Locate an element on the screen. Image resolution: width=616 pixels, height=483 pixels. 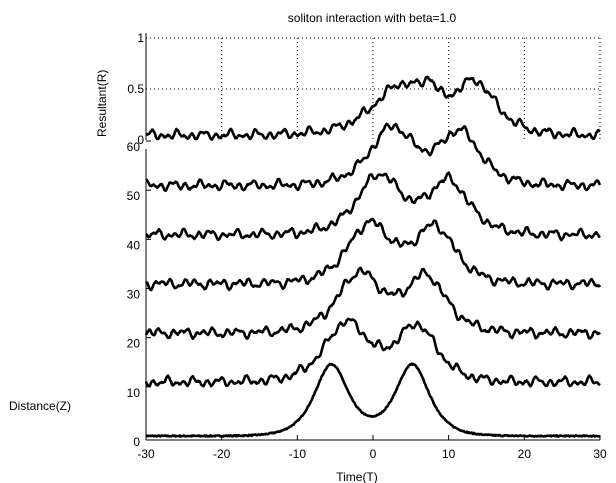
r-axis-label: Resultant(R) is located at coordinates (102, 103).